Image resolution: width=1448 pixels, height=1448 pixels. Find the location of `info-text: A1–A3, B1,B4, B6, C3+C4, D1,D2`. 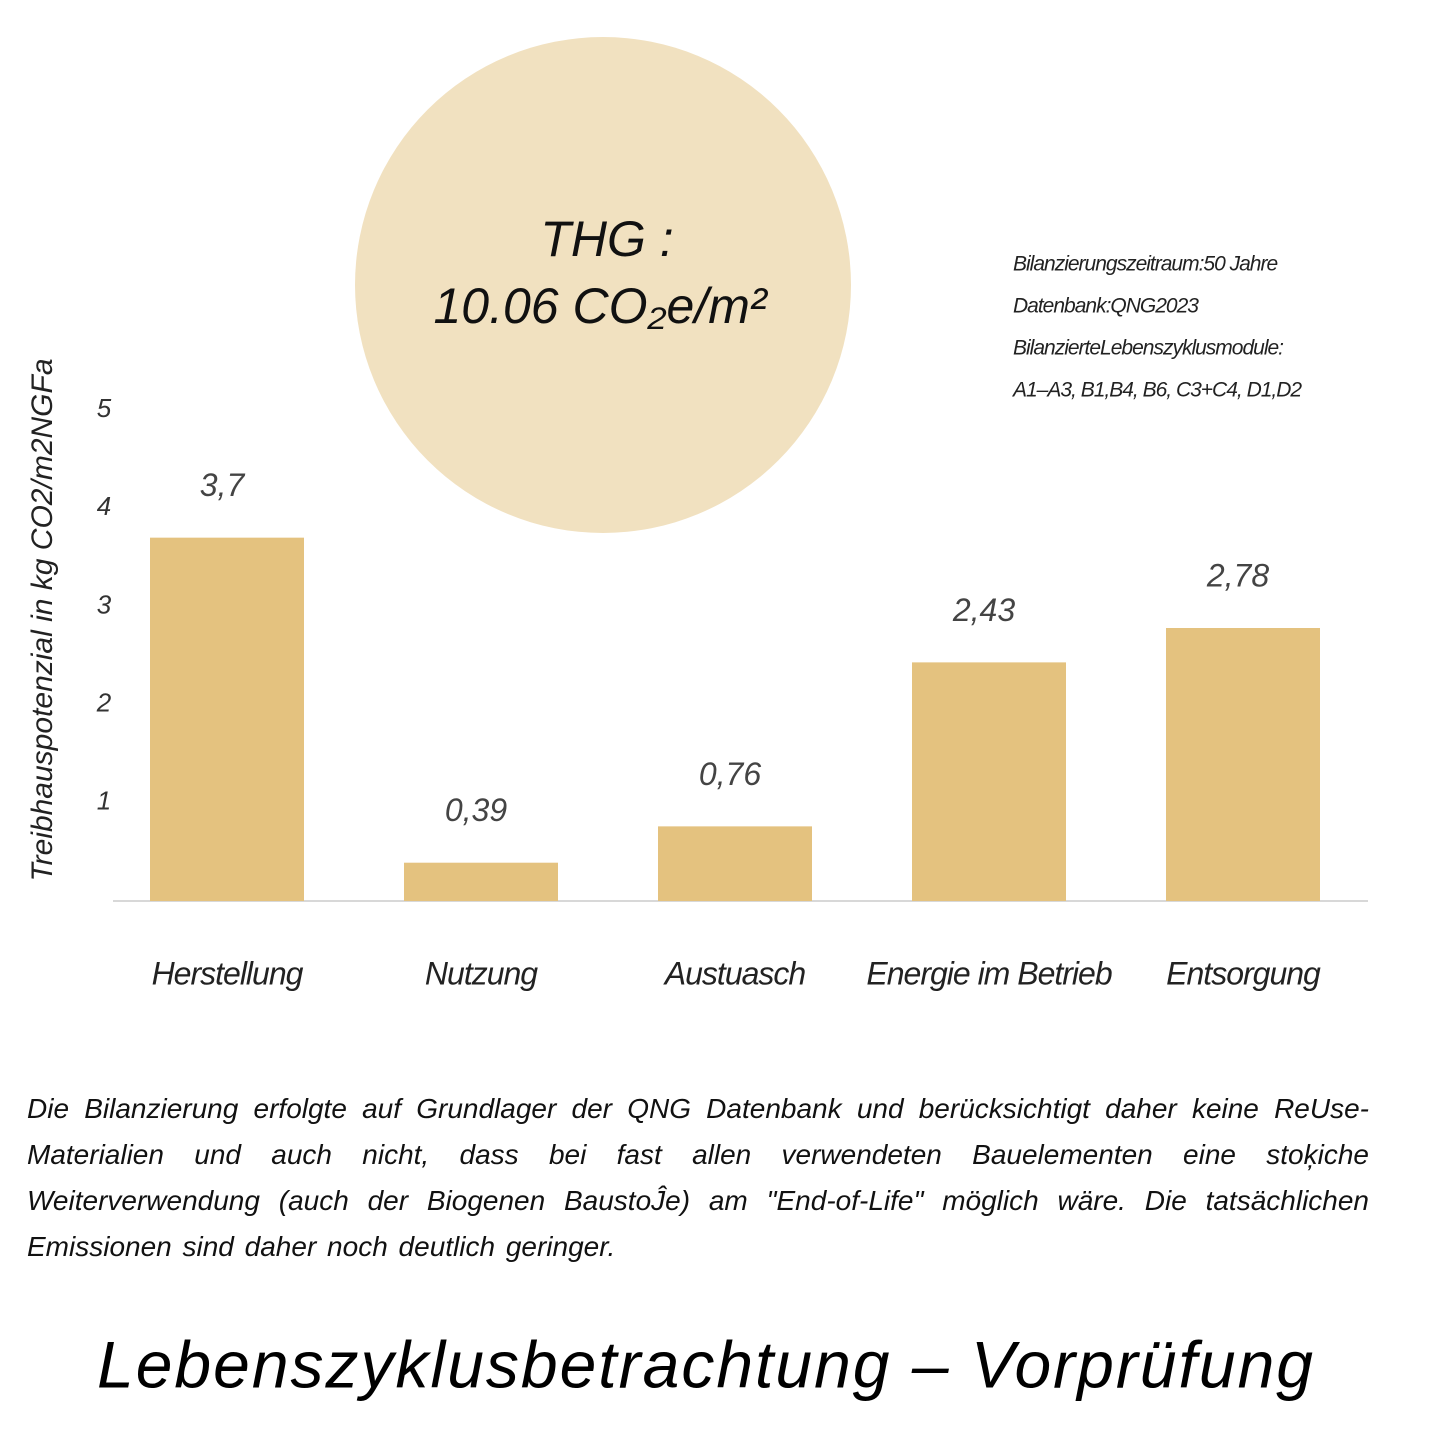

info-text: A1–A3, B1,B4, B6, C3+C4, D1,D2 is located at coordinates (1156, 390).